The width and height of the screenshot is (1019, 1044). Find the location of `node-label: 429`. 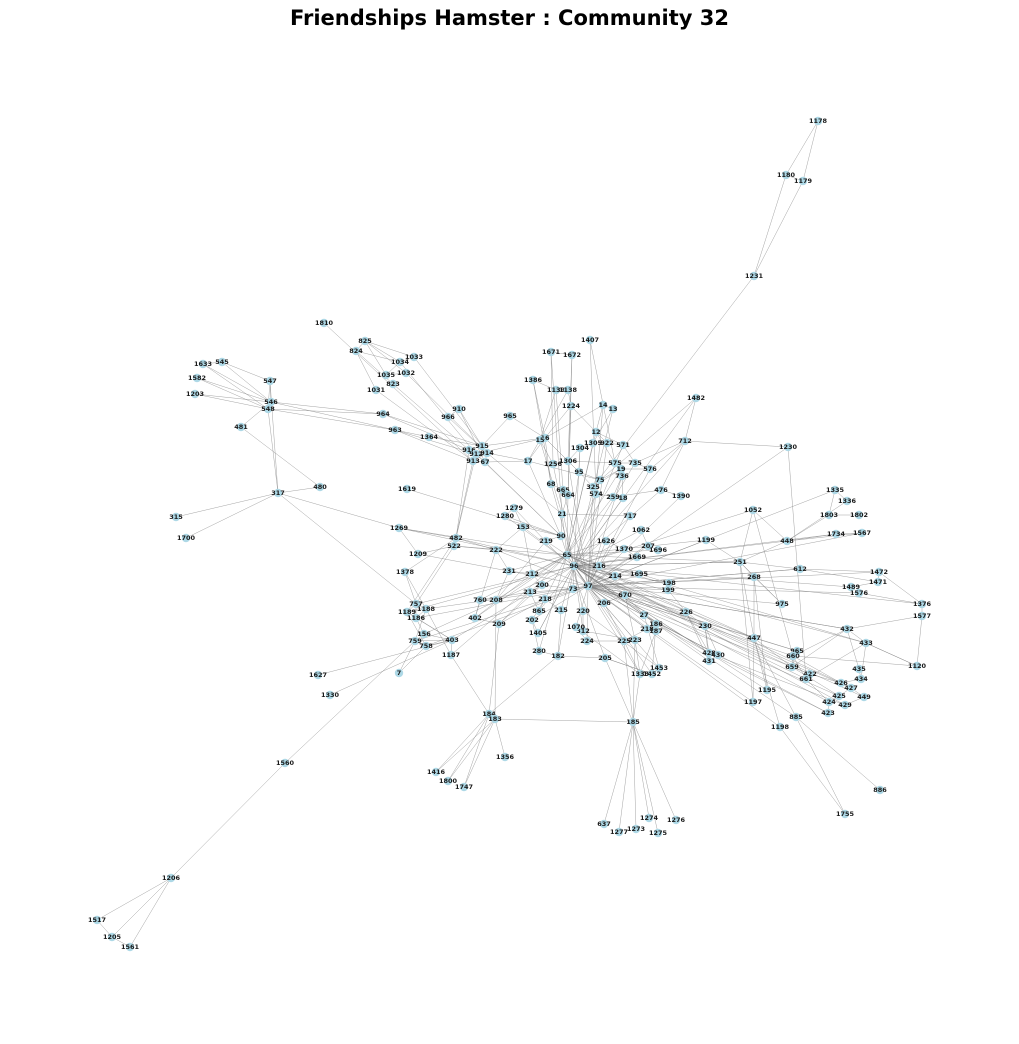

node-label: 429 is located at coordinates (845, 705).